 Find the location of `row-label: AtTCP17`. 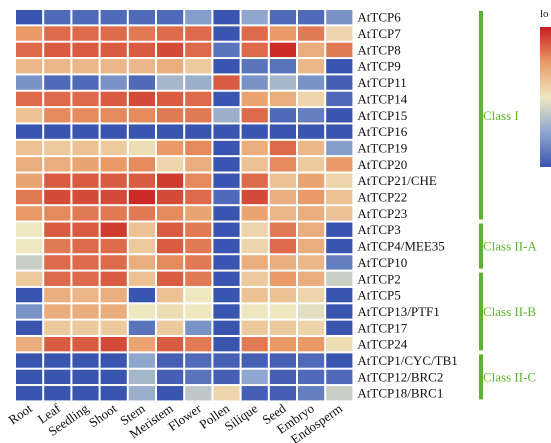

row-label: AtTCP17 is located at coordinates (382, 327).